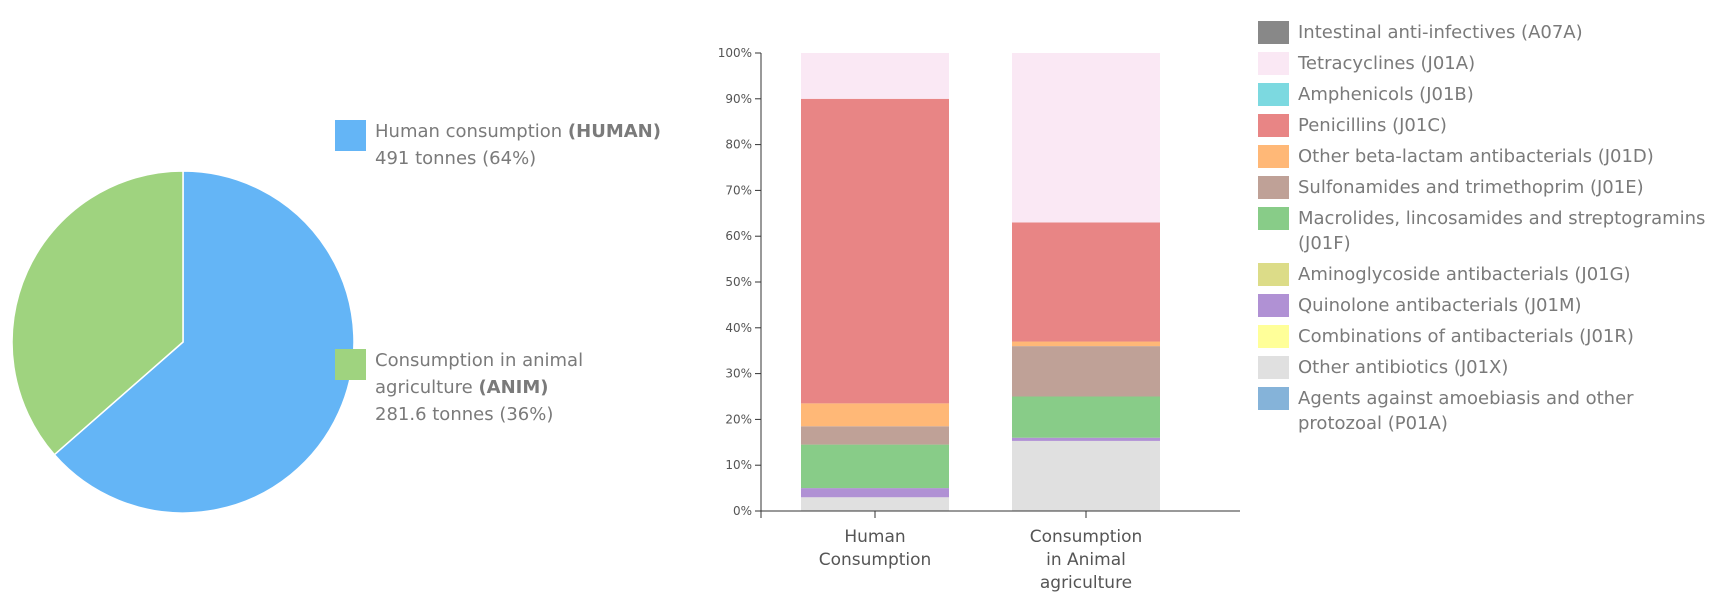 The height and width of the screenshot is (614, 1724). I want to click on legend-item: Aminoglycoside antibacterials (J01G), so click(1488, 274).